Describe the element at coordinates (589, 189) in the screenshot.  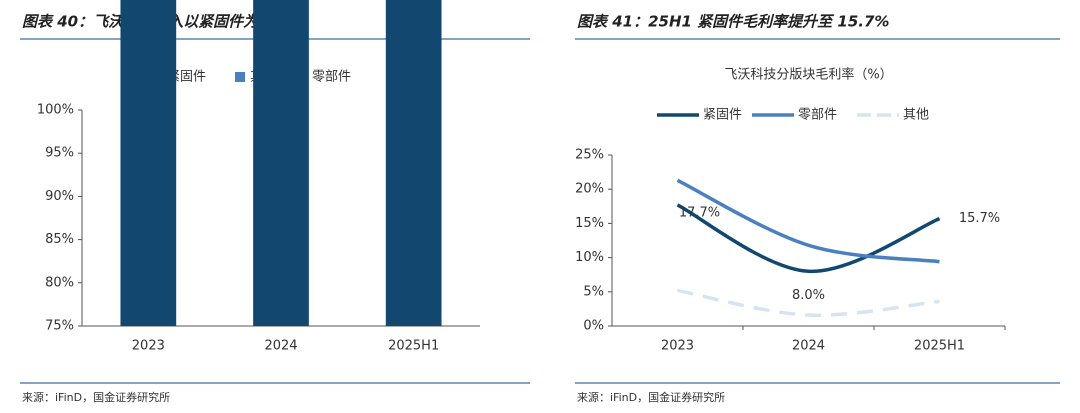
I see `y-tick-label: 20%` at that location.